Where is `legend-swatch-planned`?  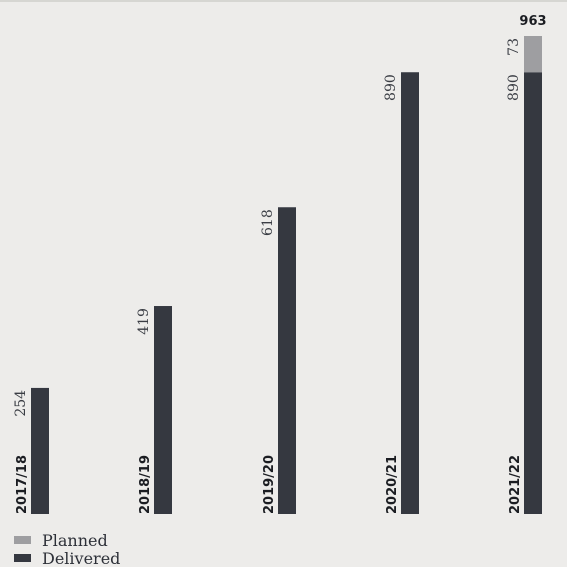 legend-swatch-planned is located at coordinates (22, 540).